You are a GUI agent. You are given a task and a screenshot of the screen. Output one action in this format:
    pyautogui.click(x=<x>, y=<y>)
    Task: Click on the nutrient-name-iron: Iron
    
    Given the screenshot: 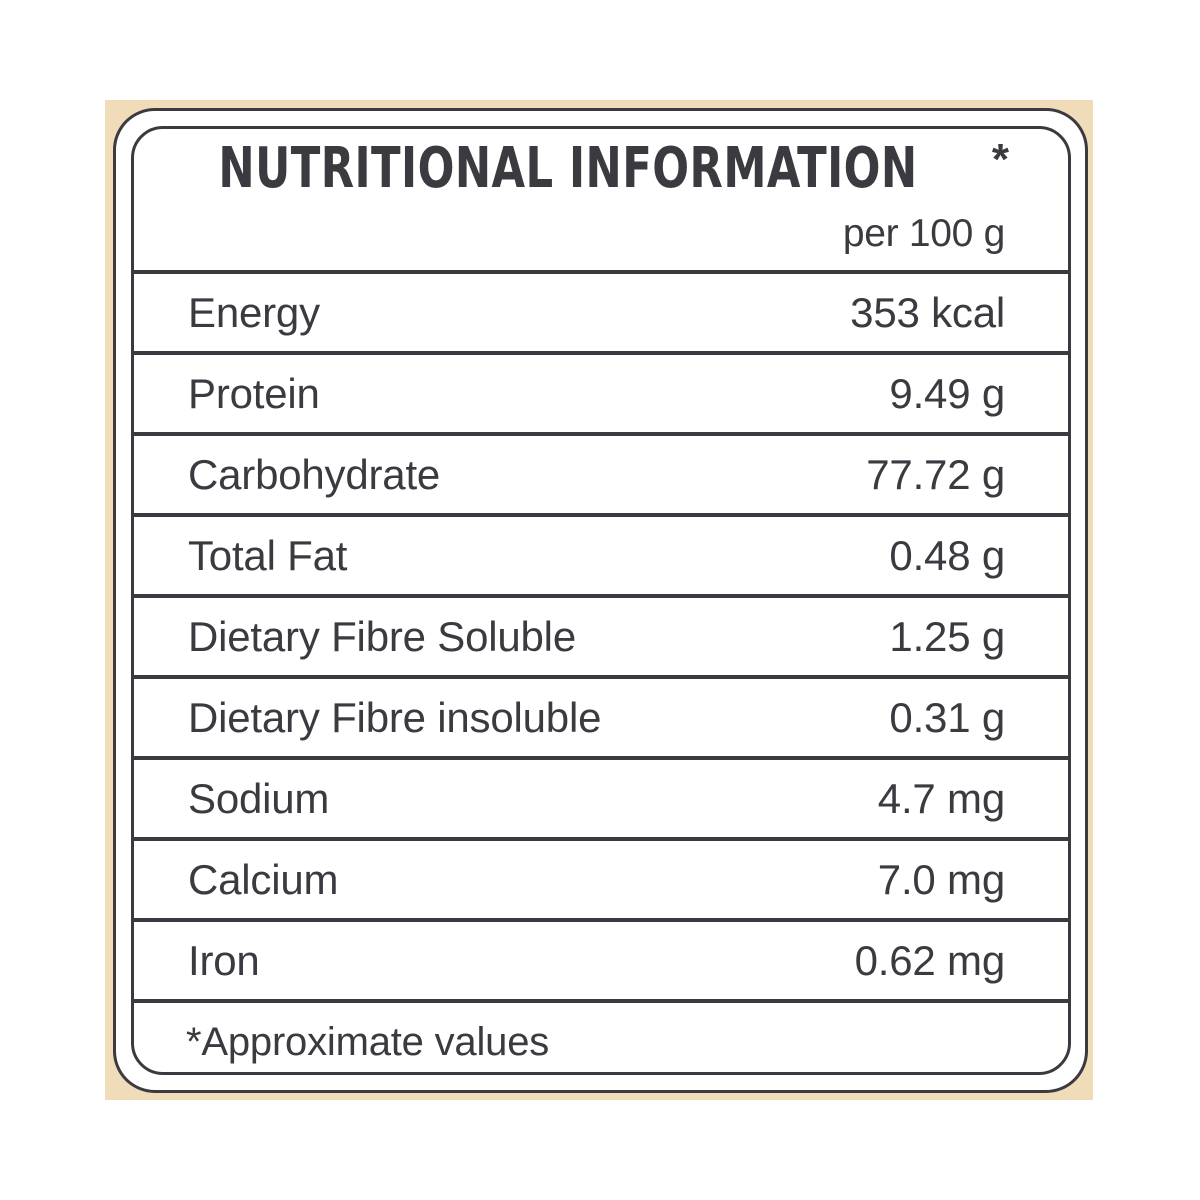 What is the action you would take?
    pyautogui.click(x=366, y=959)
    